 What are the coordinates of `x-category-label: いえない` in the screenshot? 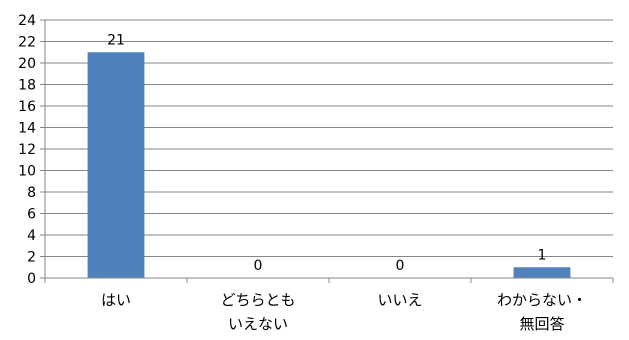 It's located at (258, 324).